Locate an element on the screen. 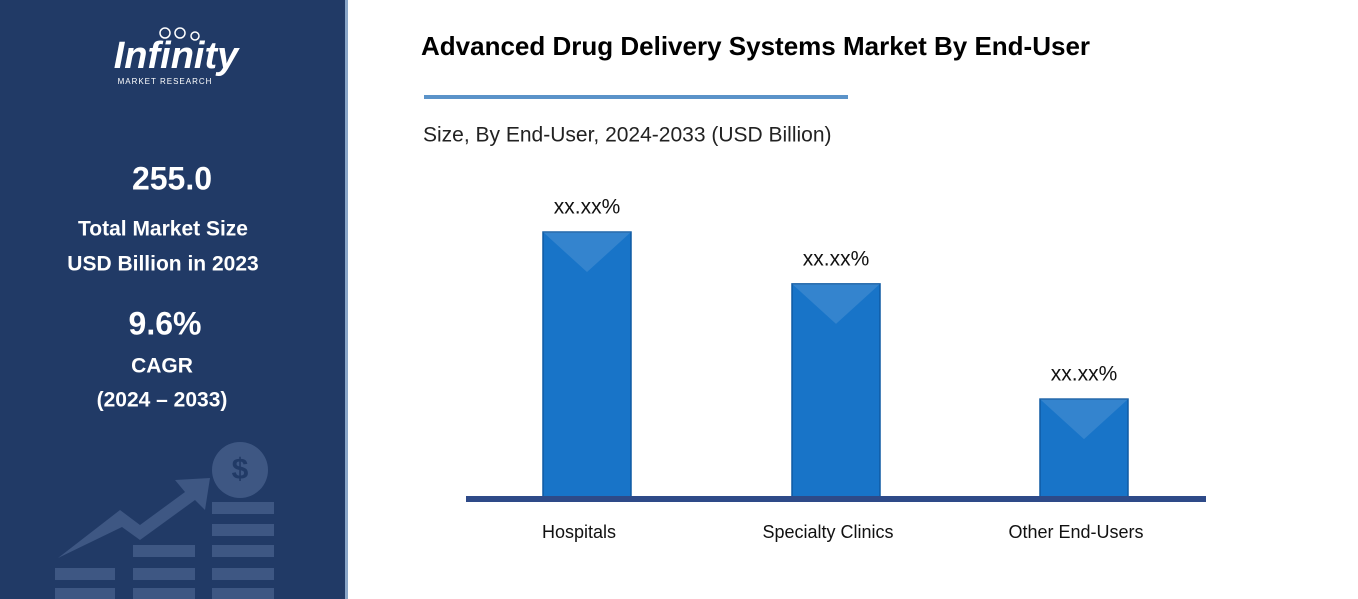 The height and width of the screenshot is (599, 1358). logo-mark is located at coordinates (179, 34).